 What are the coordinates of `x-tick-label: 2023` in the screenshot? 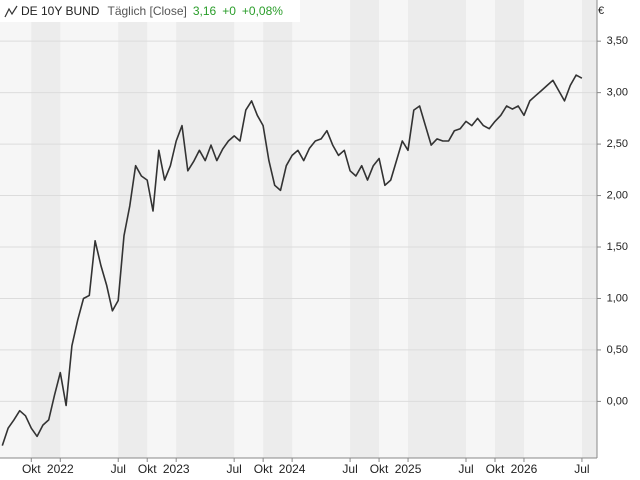 It's located at (176, 469).